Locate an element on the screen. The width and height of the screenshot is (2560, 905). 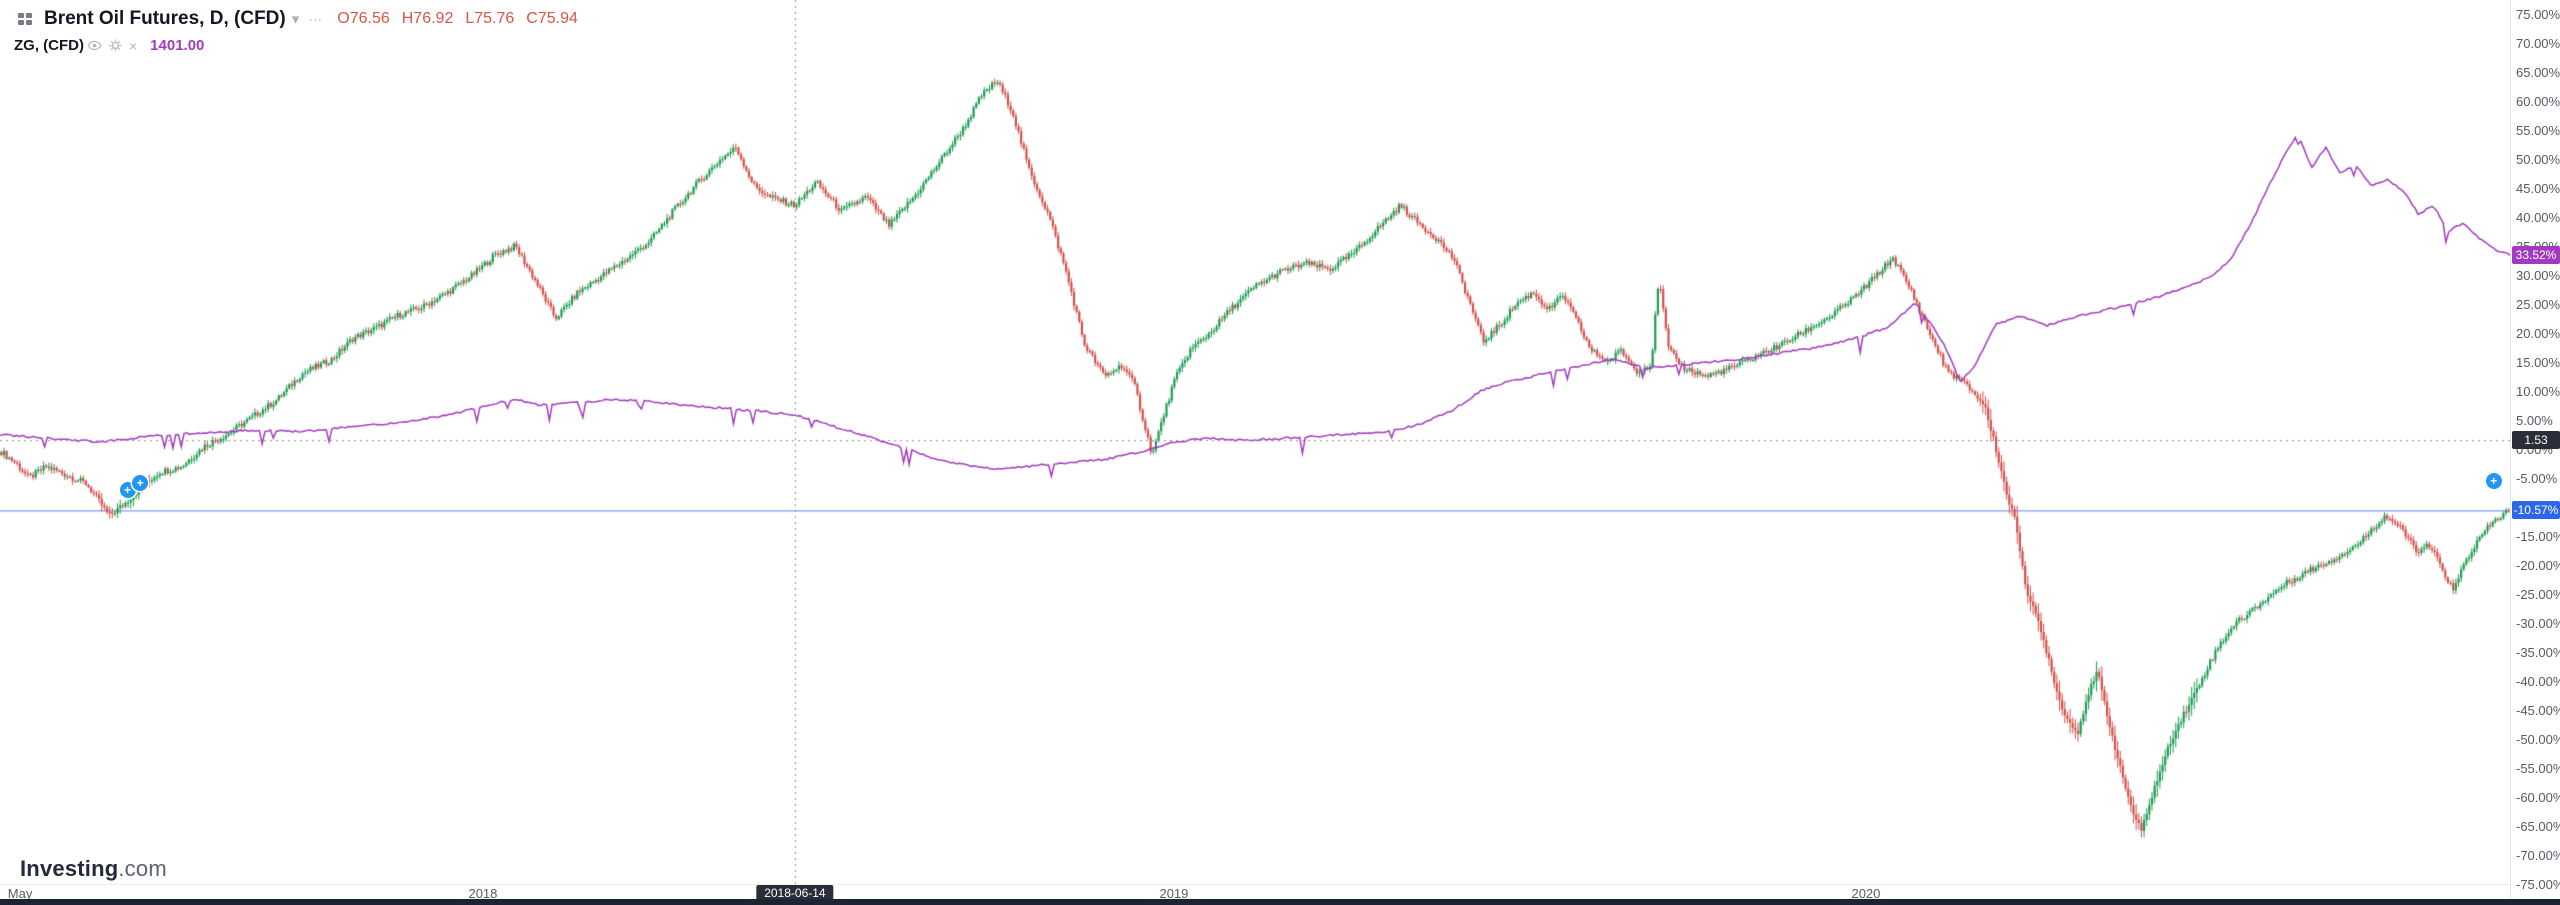
y-axis-tick-label: 20.00% is located at coordinates (2538, 333).